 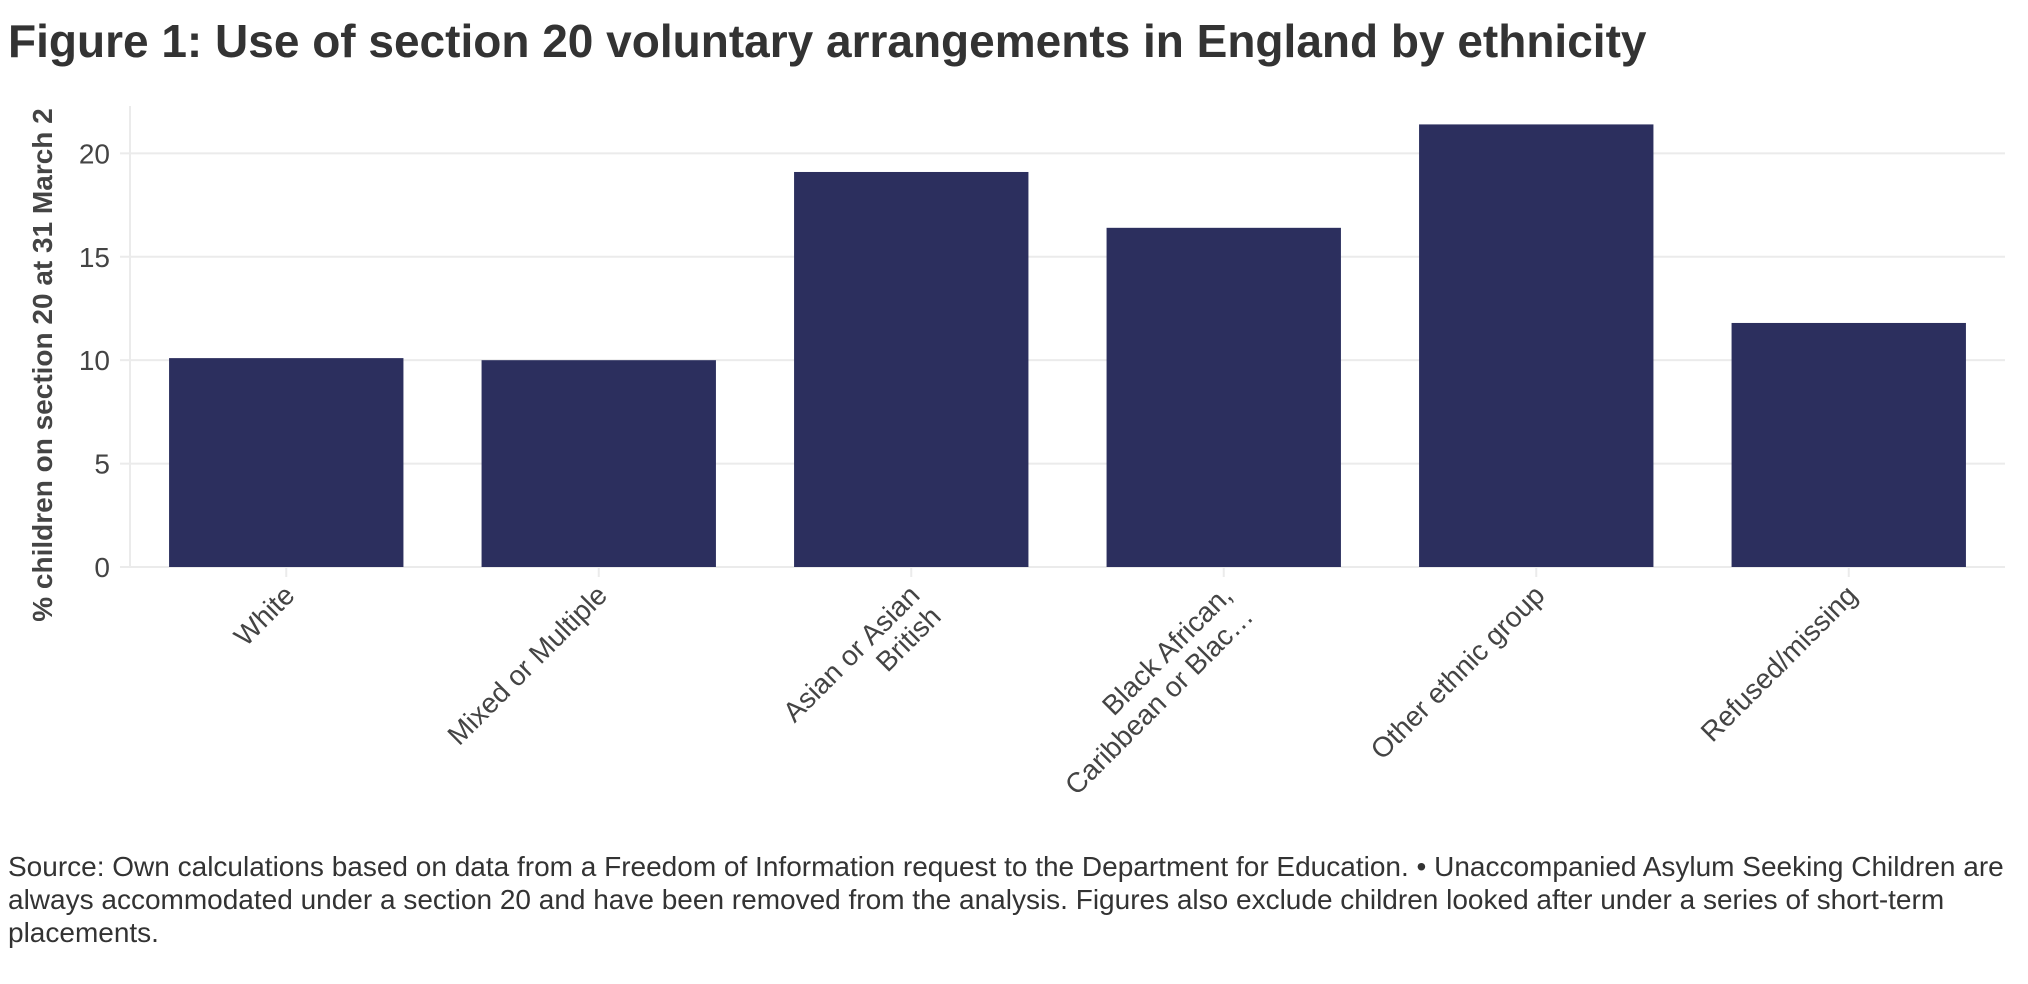 I want to click on x-tick-label-line: Other ethnic group, so click(x=1458, y=672).